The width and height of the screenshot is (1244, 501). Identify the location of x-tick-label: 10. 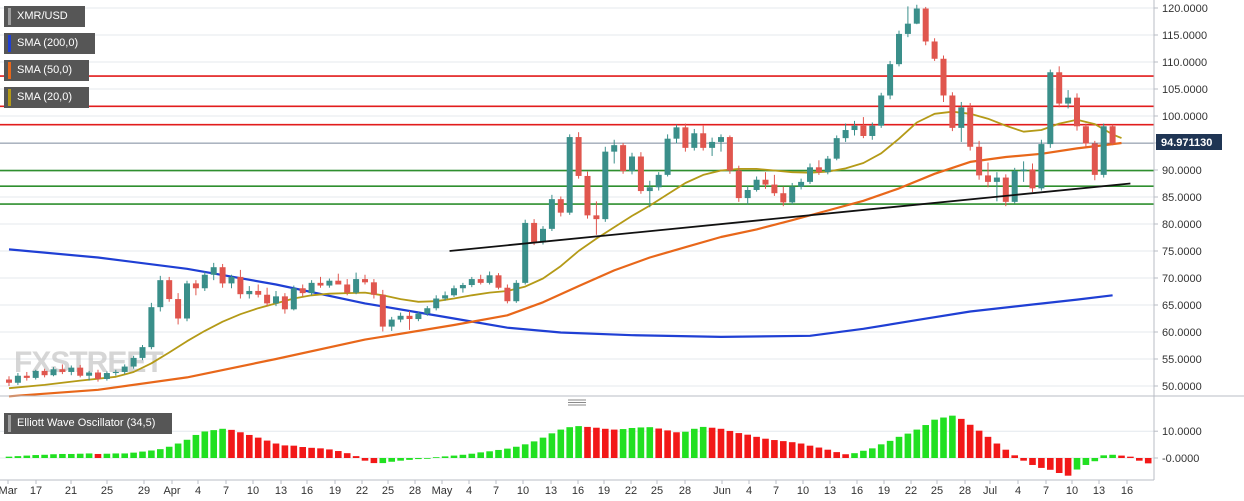
(253, 491).